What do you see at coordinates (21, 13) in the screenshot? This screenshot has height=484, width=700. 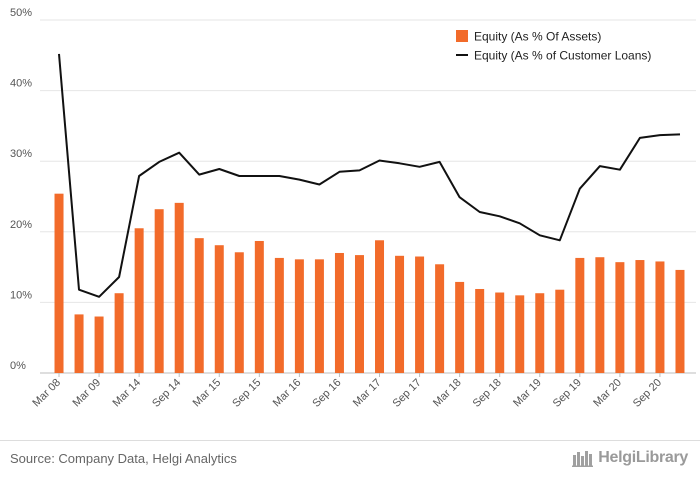 I see `y-tick-label: 50%` at bounding box center [21, 13].